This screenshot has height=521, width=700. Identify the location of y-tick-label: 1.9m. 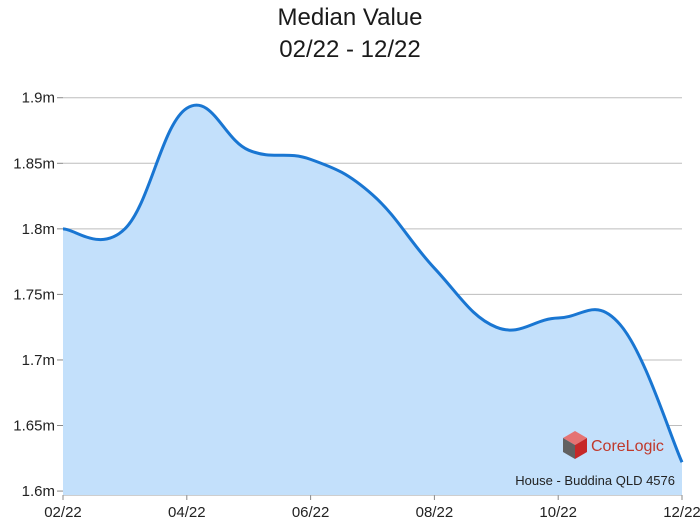
(38, 98).